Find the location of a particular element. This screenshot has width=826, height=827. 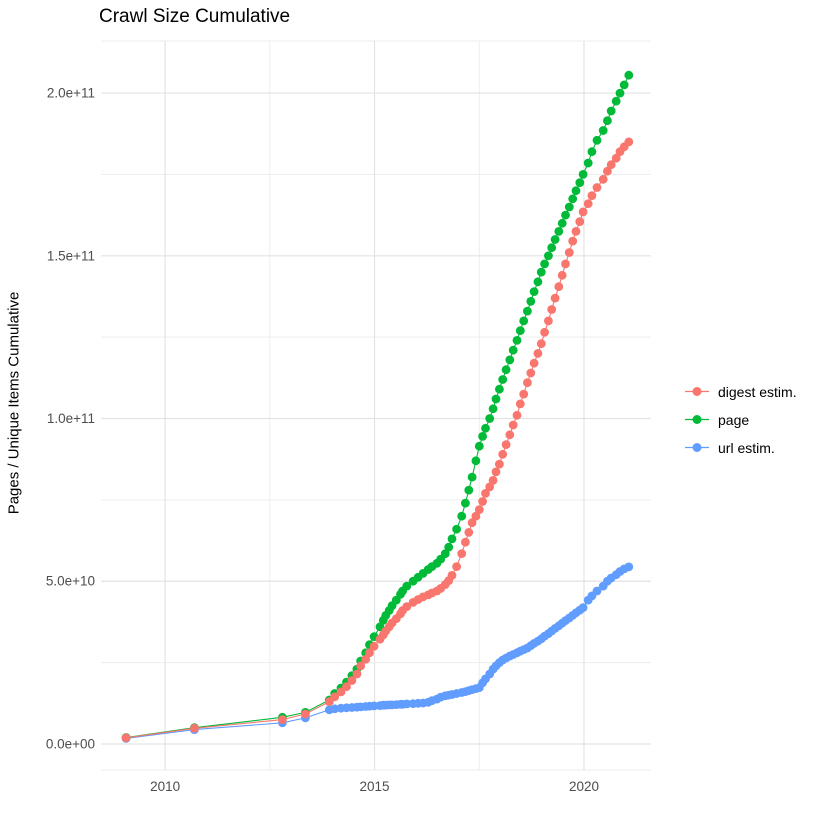

y-tick-label-0.0e+00: 0.0e+00 is located at coordinates (70, 743).